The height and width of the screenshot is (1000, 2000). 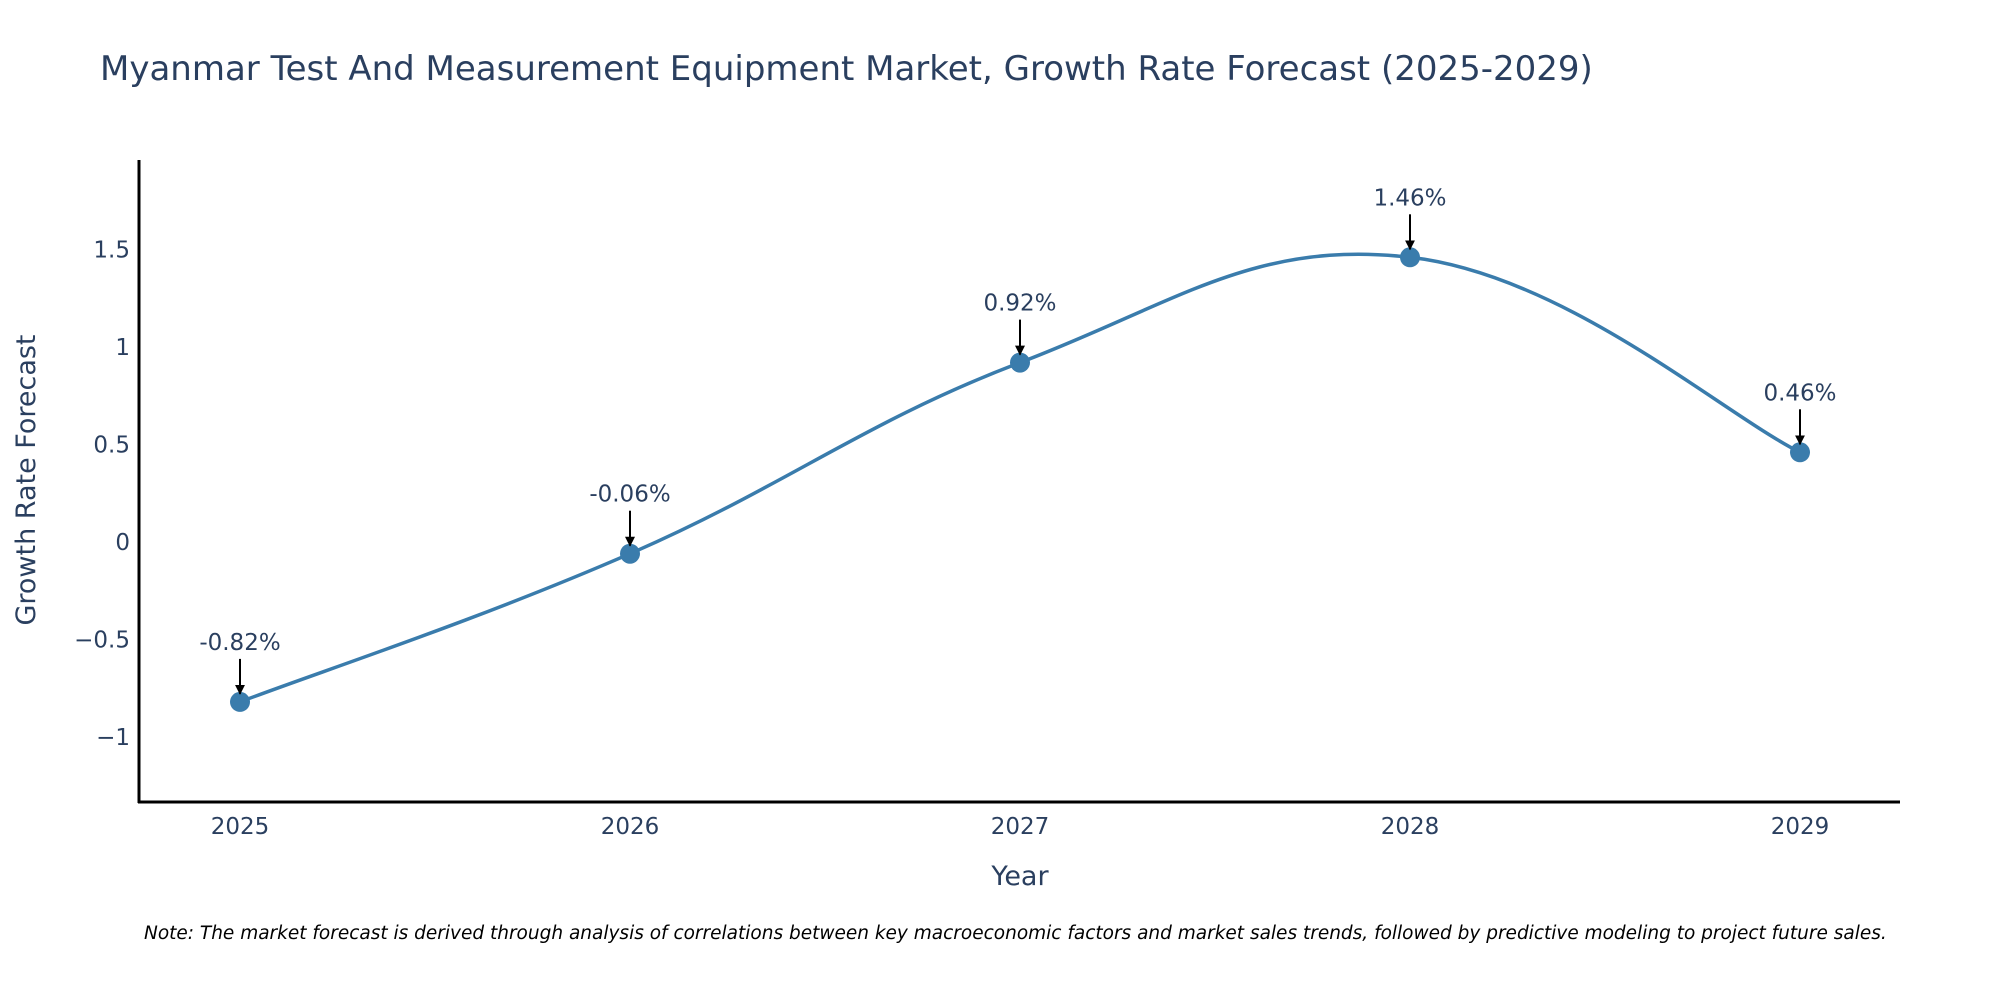 I want to click on data-label: -0.06%, so click(x=629, y=495).